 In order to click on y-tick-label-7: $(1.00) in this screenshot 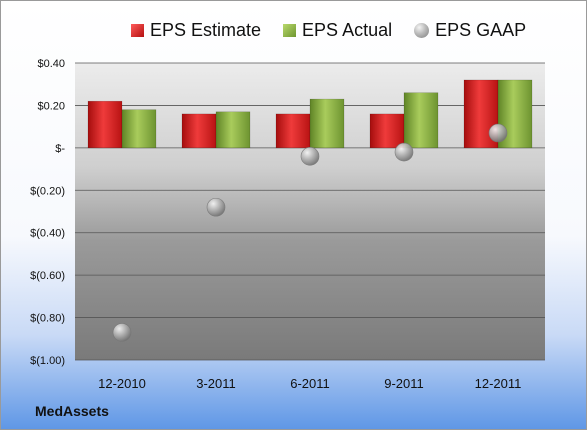, I will do `click(47, 361)`.